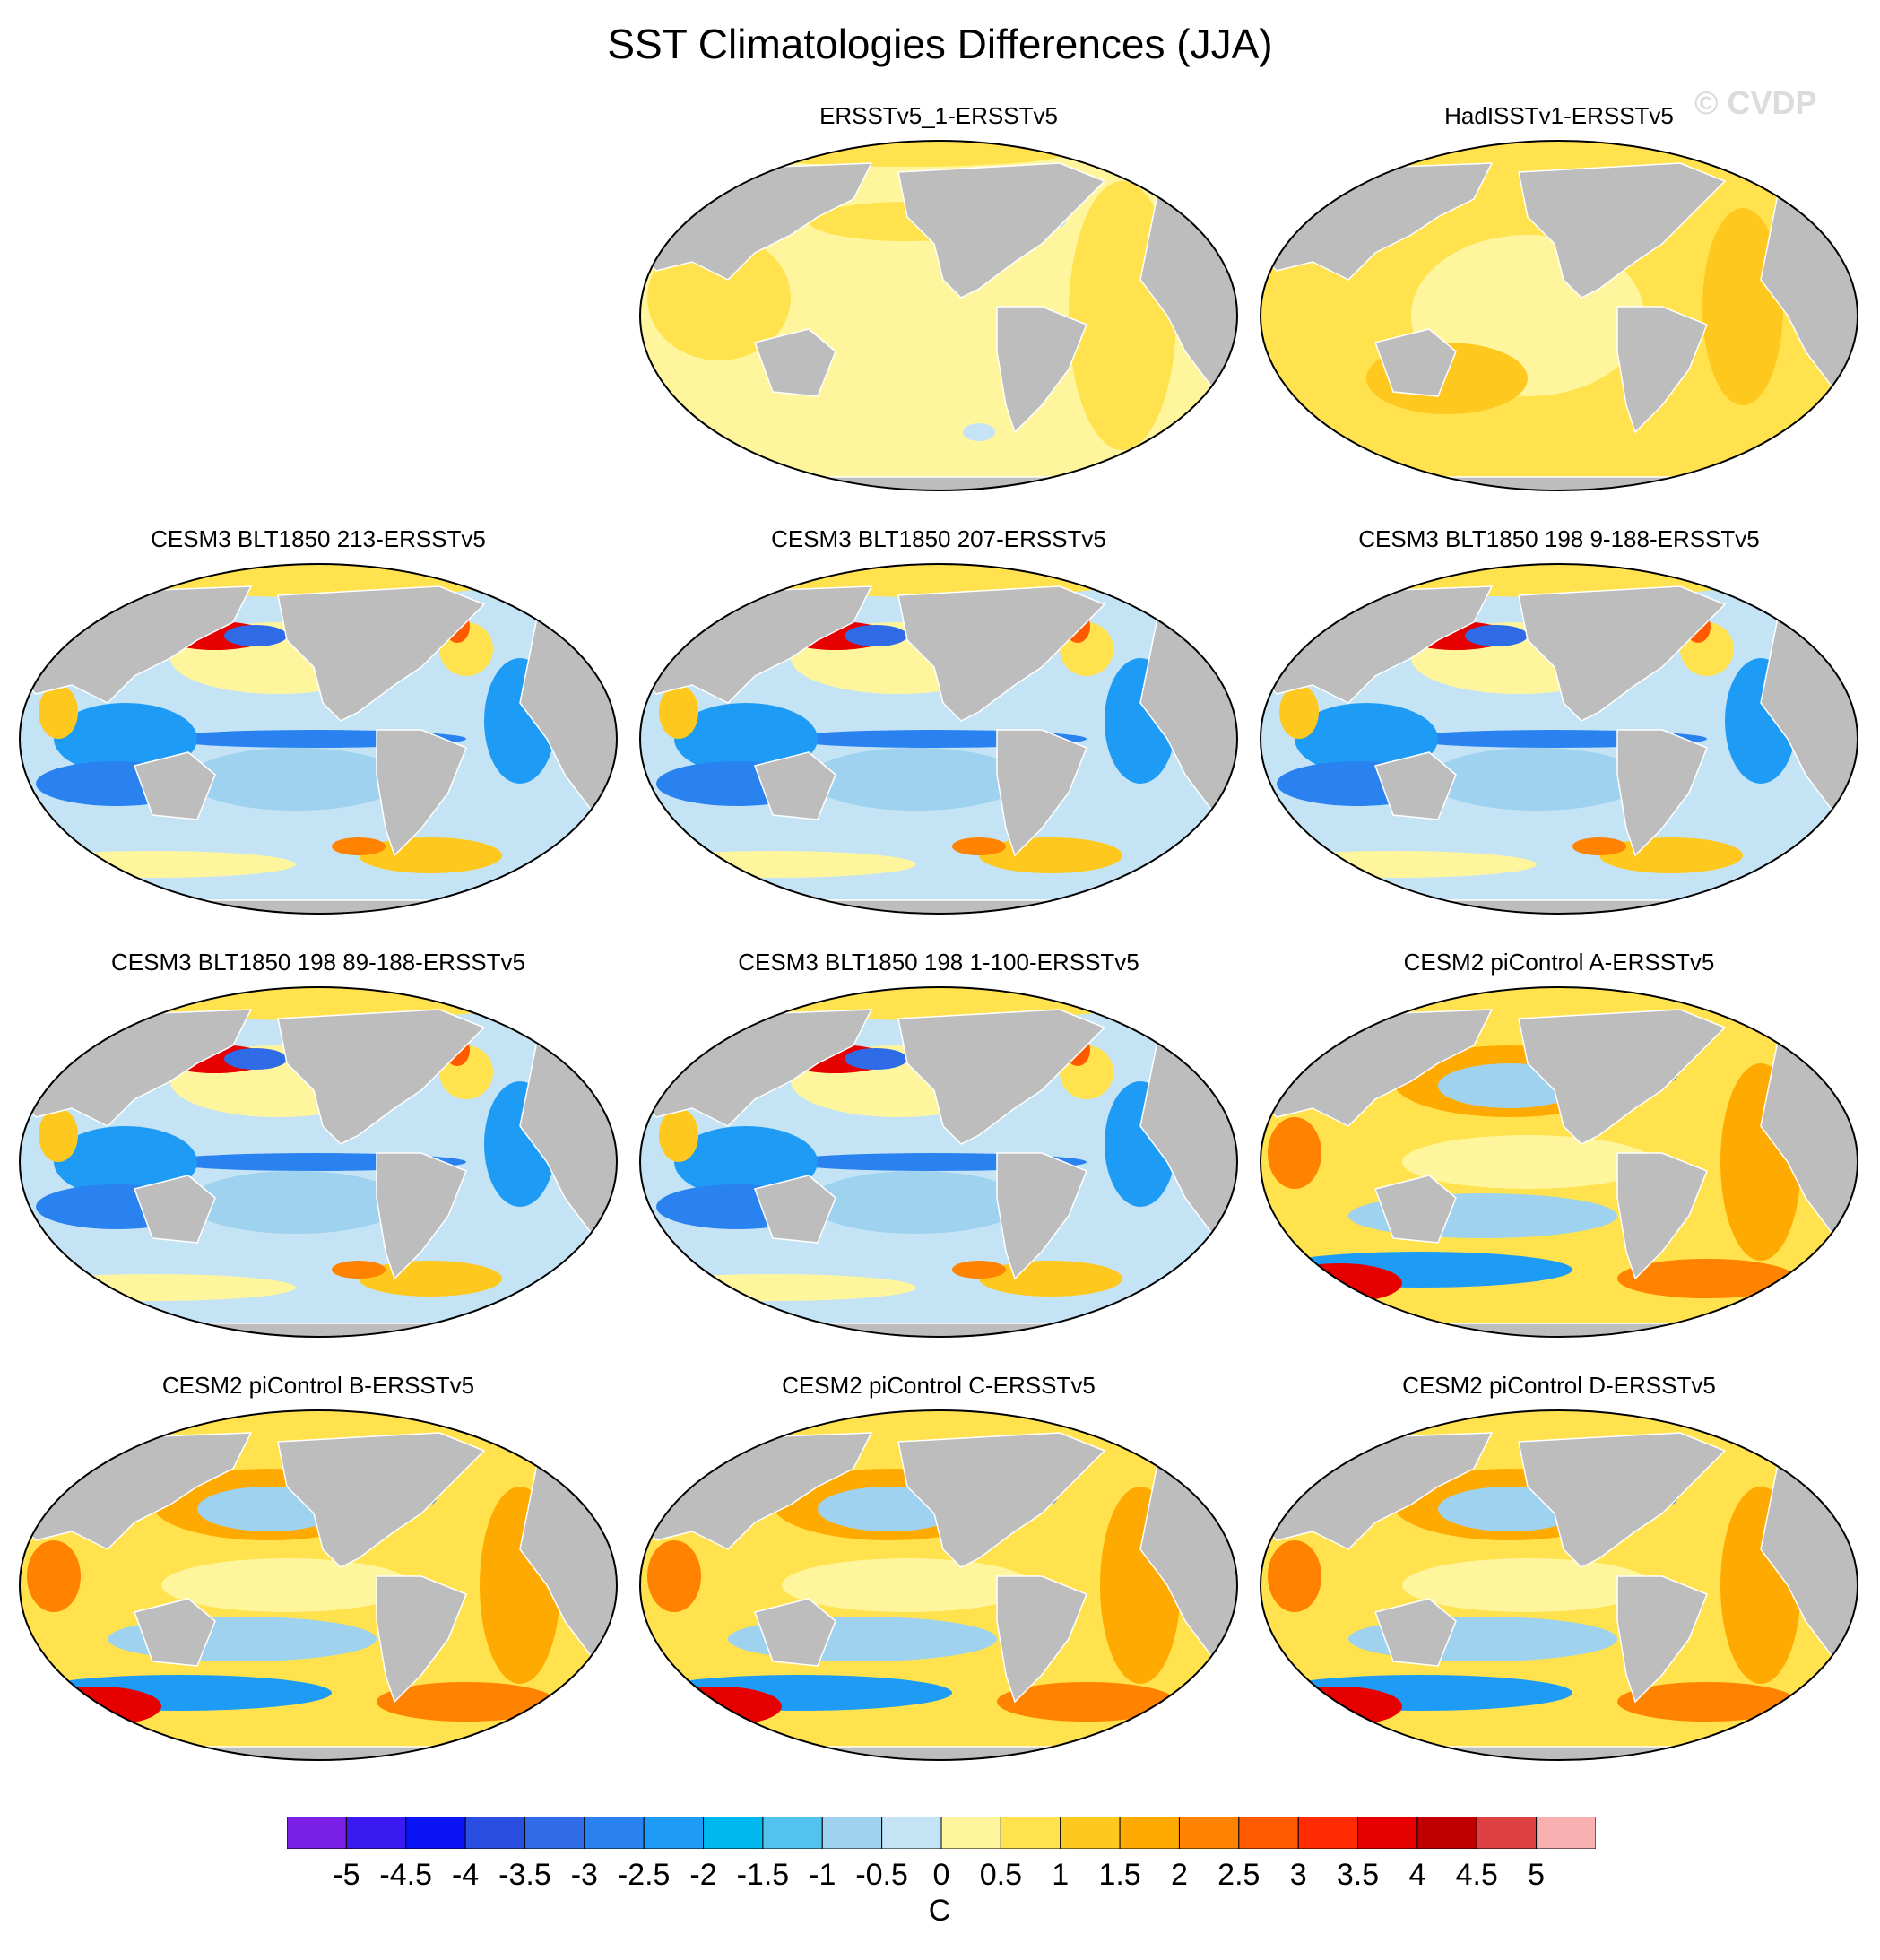 The image size is (1880, 1960). I want to click on panel-title: HadISSTv1-ERSSTv5, so click(1559, 115).